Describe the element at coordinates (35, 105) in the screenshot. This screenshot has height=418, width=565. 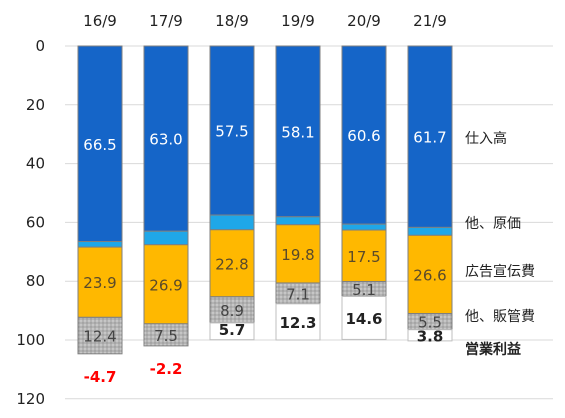
I see `y-tick-label: 20` at that location.